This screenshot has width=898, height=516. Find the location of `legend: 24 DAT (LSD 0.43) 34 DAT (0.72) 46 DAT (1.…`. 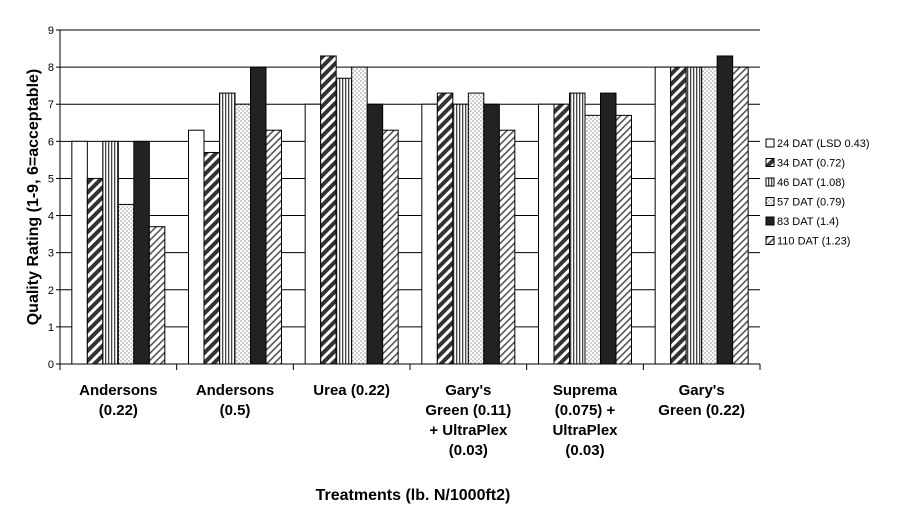

legend: 24 DAT (LSD 0.43) 34 DAT (0.72) 46 DAT (1.… is located at coordinates (817, 193).